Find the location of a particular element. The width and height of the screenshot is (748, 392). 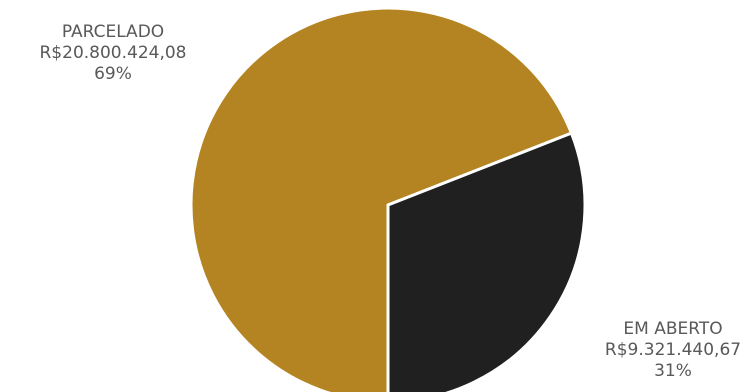

data-label-parcelado-value: R$20.800.424,08 is located at coordinates (113, 53).